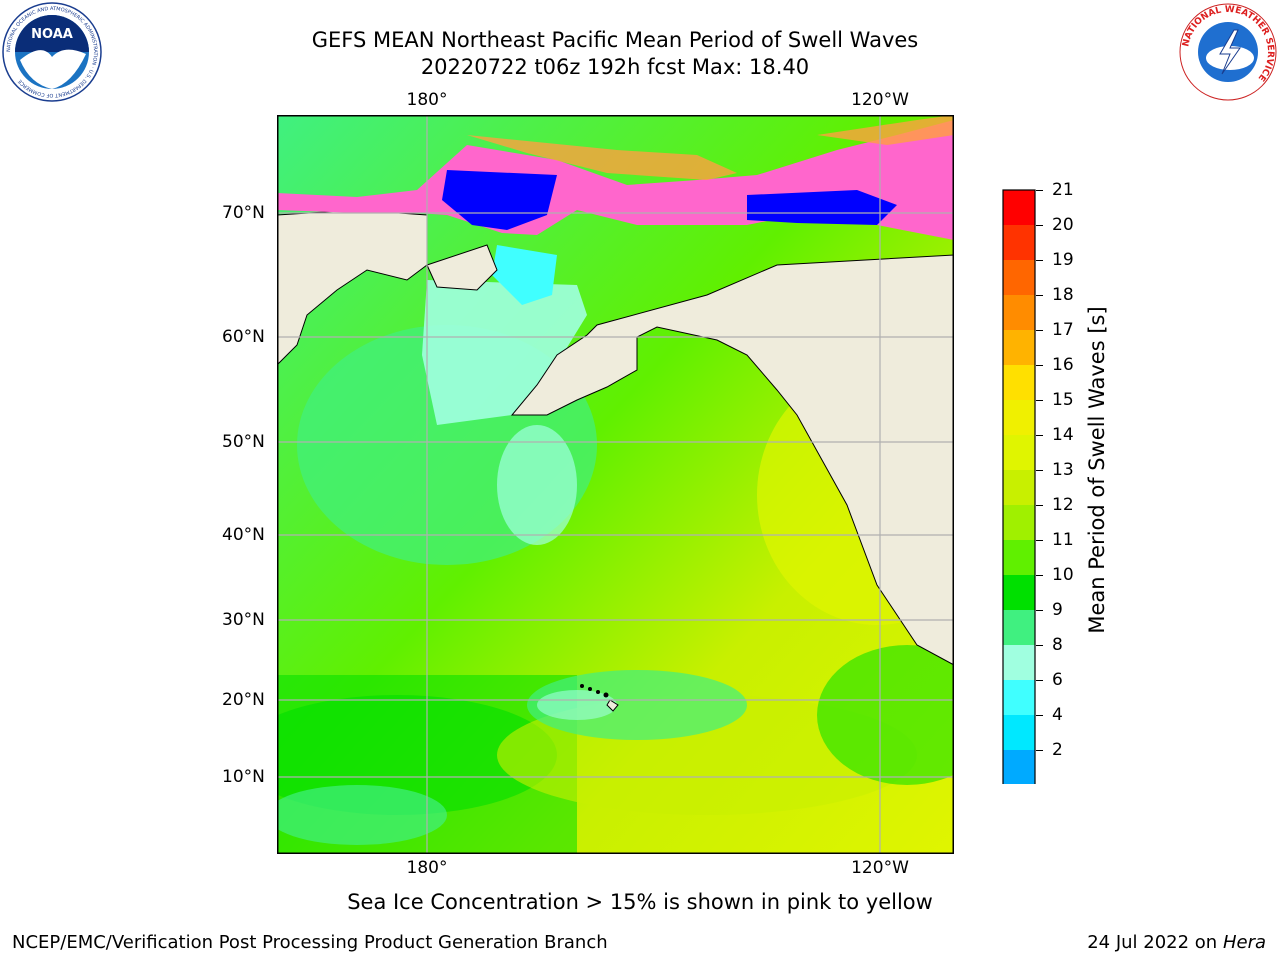 The height and width of the screenshot is (960, 1280). Describe the element at coordinates (599, 698) in the screenshot. I see `hawaii-islands` at that location.